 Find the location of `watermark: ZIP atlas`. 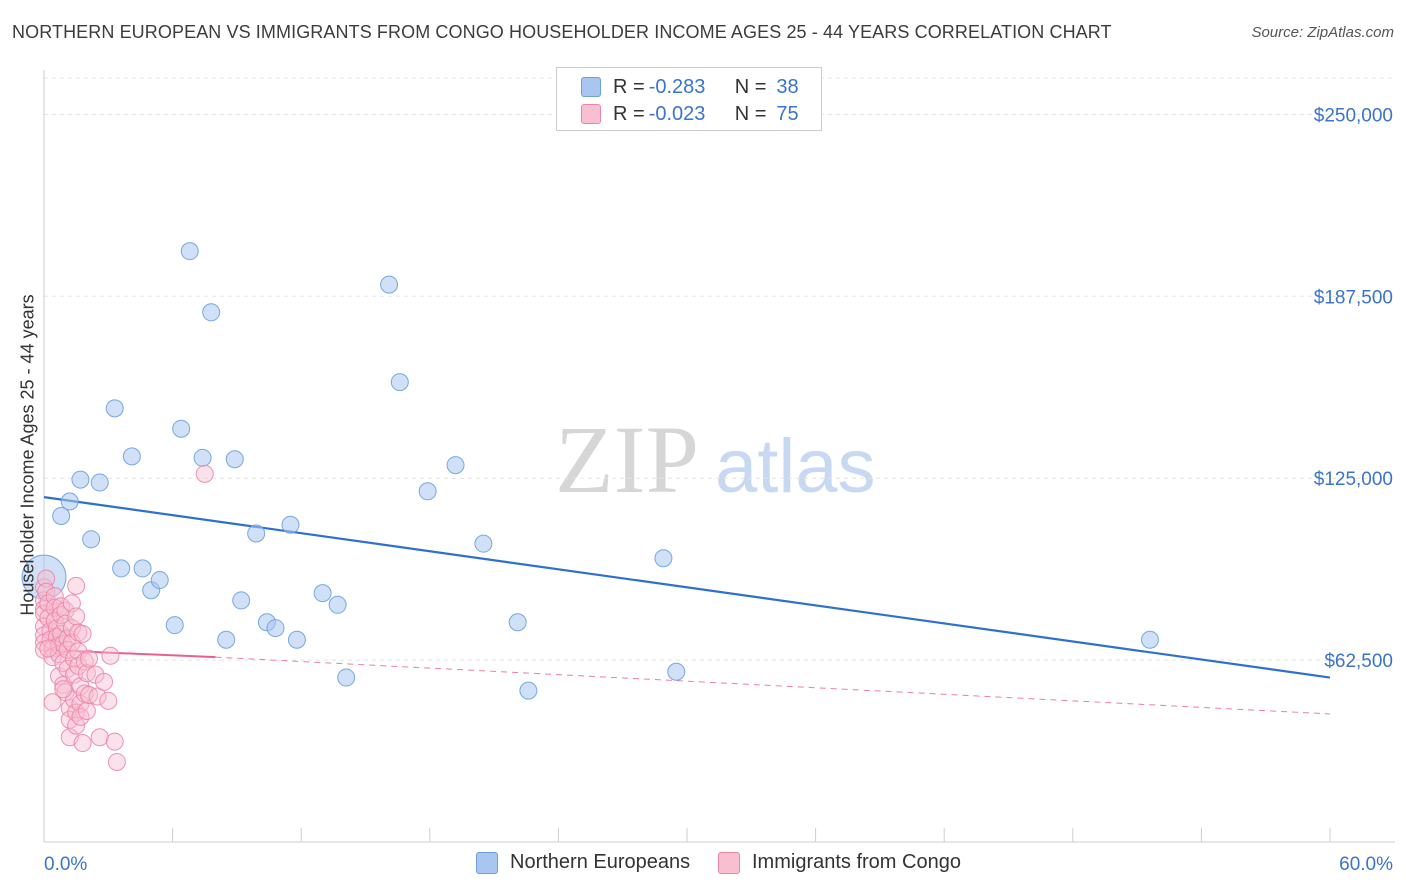

watermark: ZIP atlas is located at coordinates (715, 459).